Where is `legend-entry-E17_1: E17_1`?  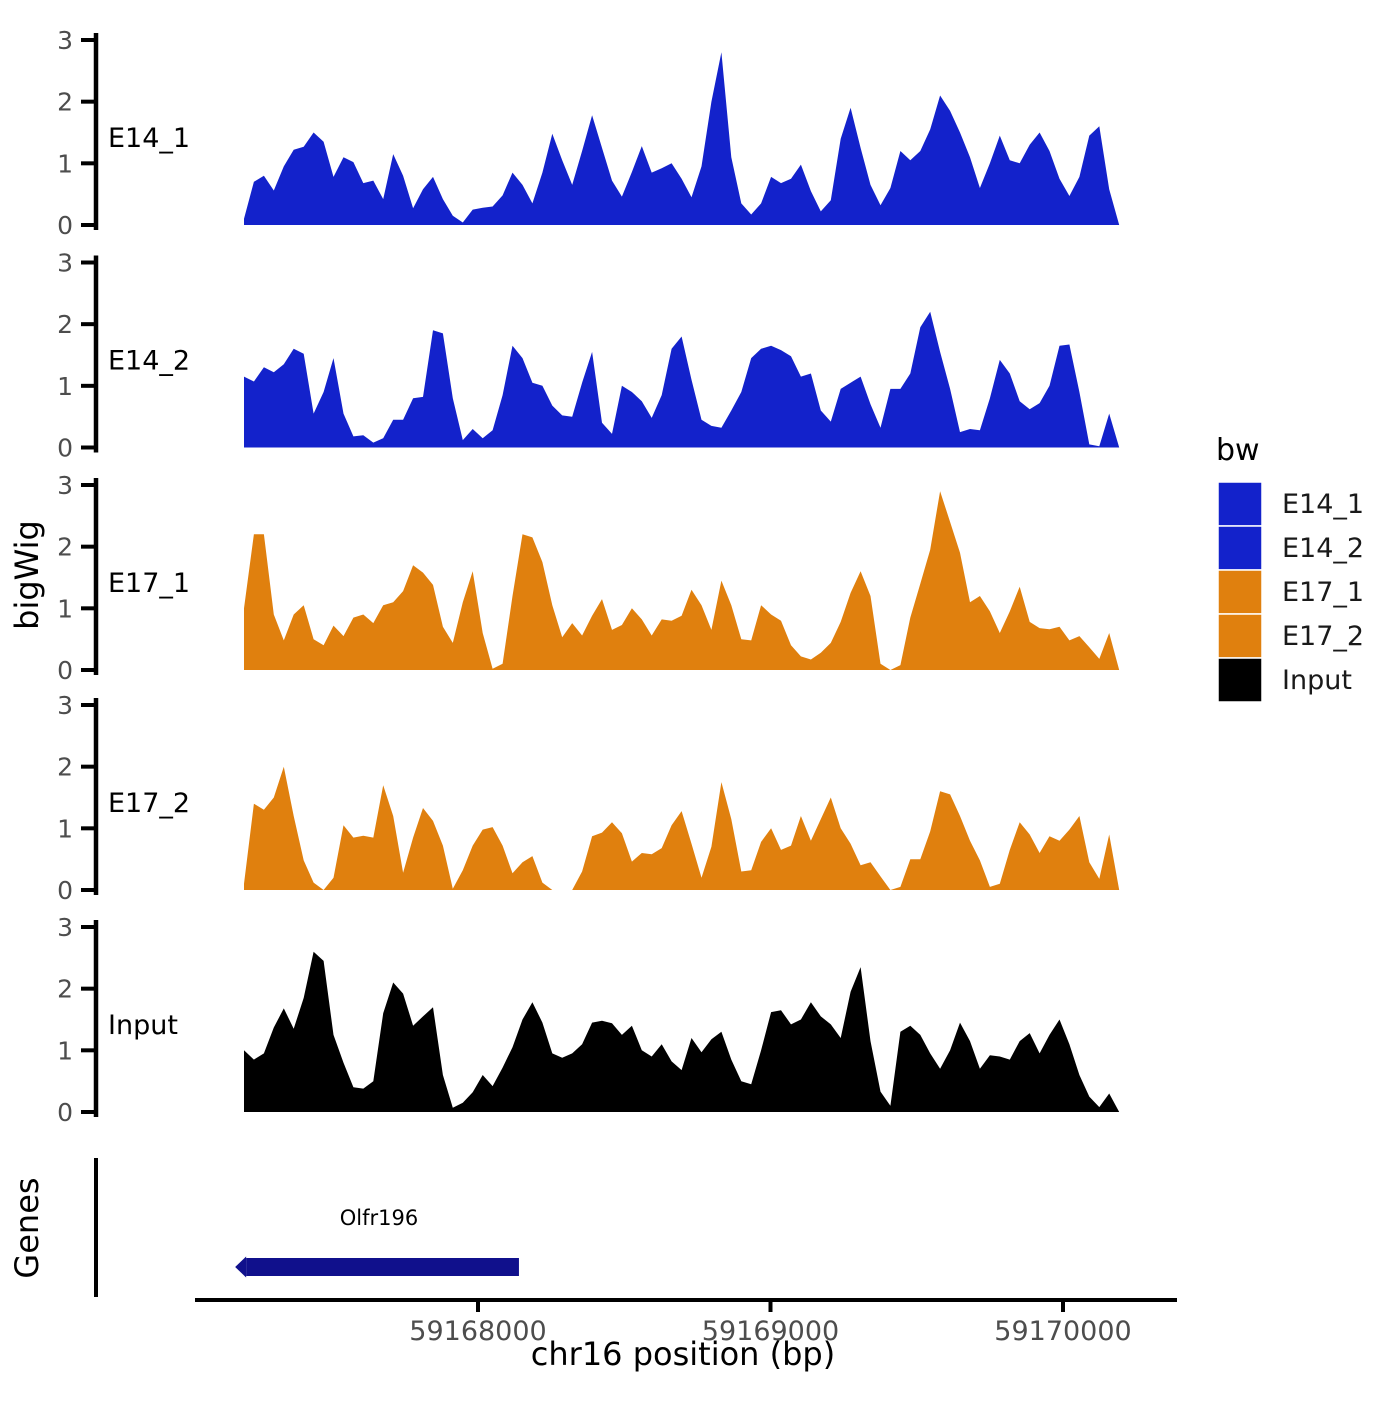
legend-entry-E17_1: E17_1 is located at coordinates (1290, 592).